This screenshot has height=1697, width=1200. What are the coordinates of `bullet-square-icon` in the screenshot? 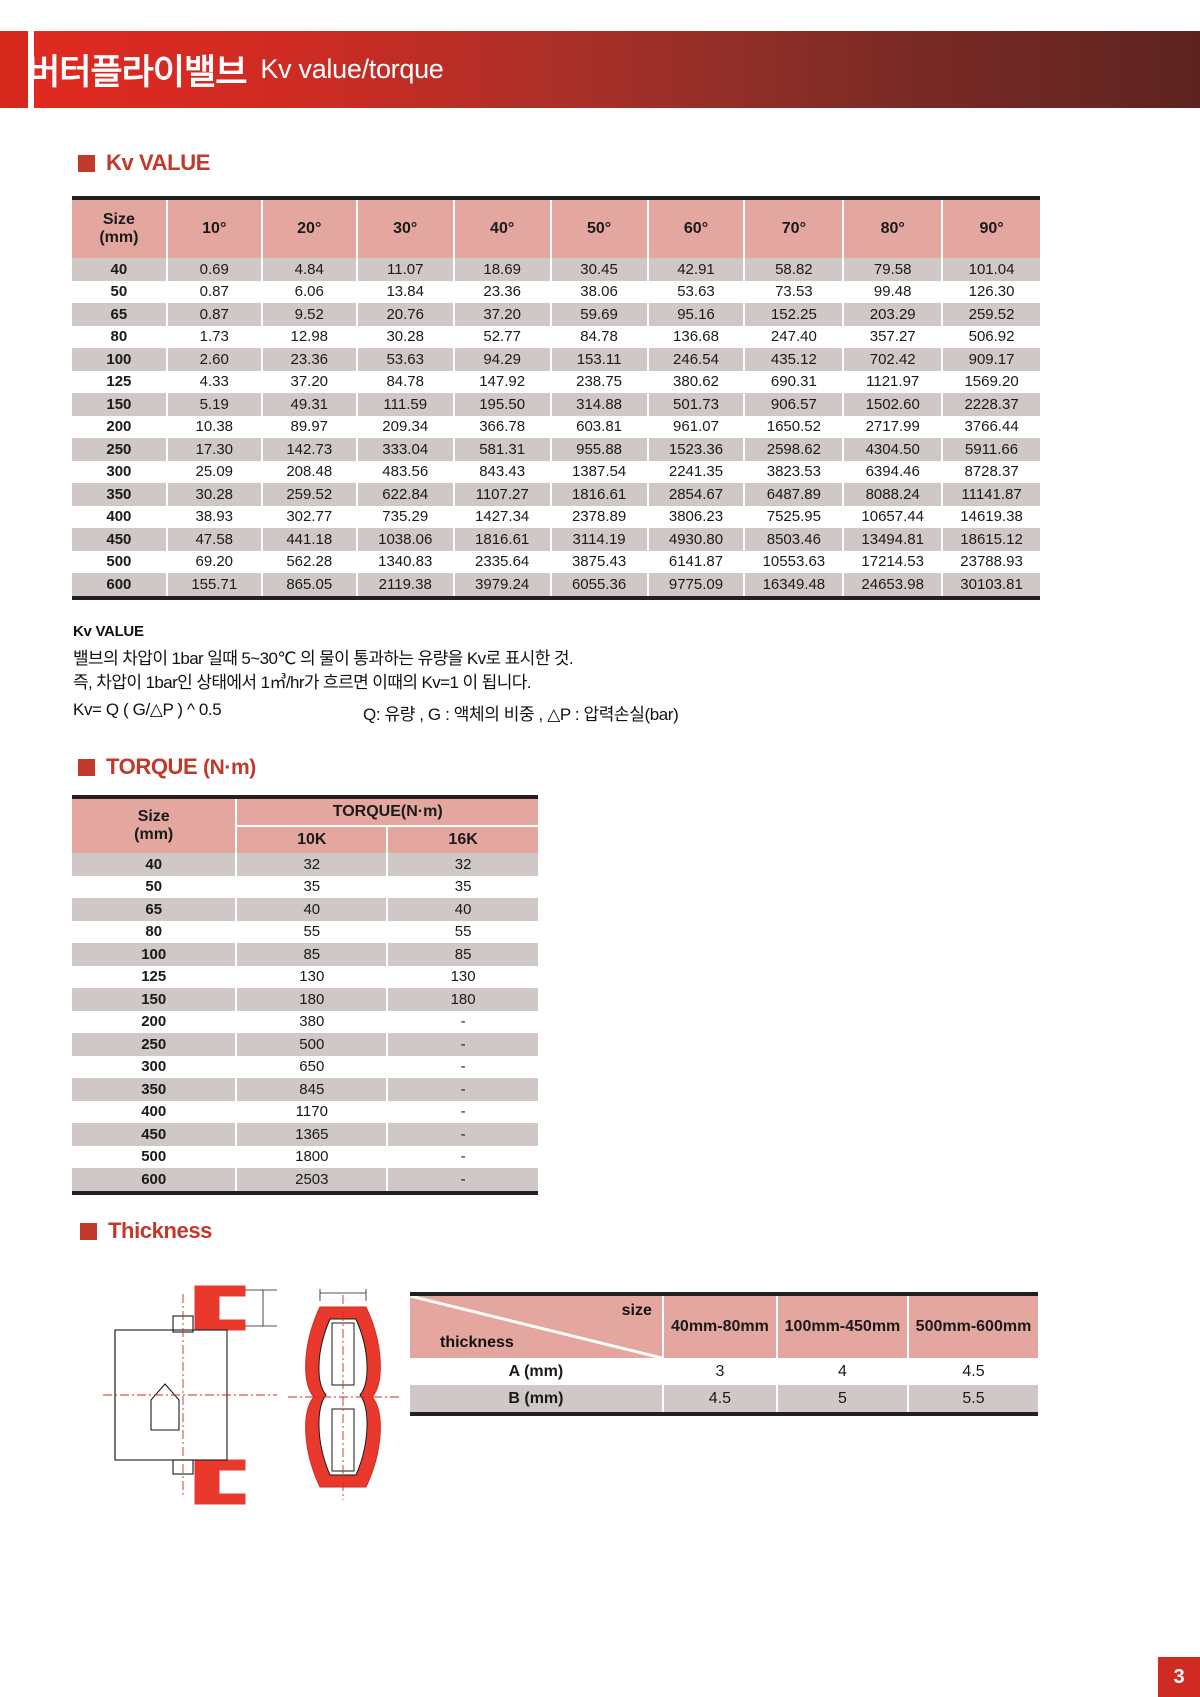 It's located at (86, 767).